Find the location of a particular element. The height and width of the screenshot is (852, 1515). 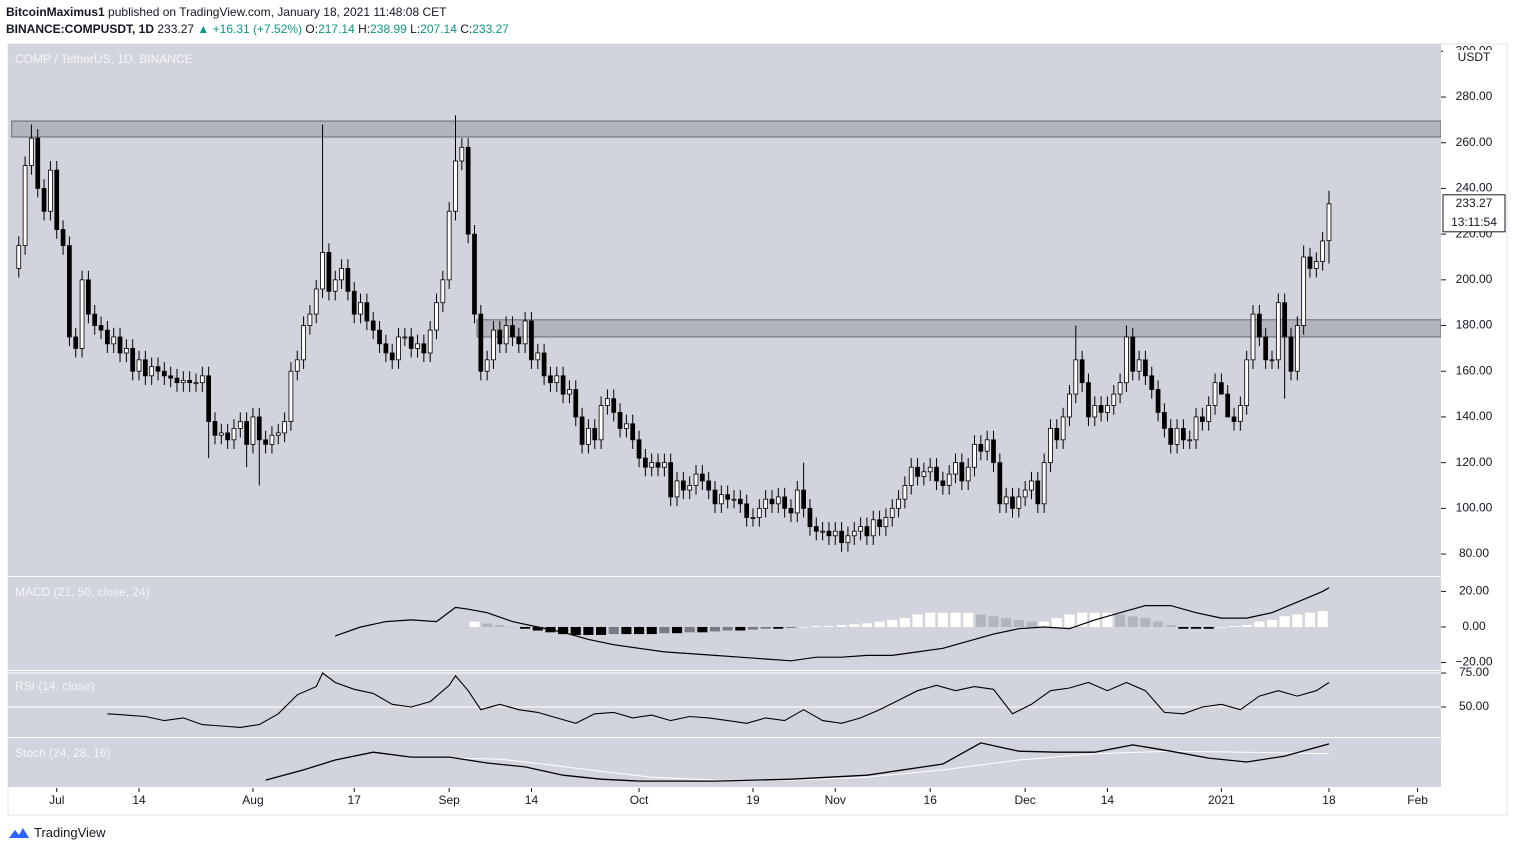

panel-title: Stoch (24, 28, 16) is located at coordinates (62, 753).